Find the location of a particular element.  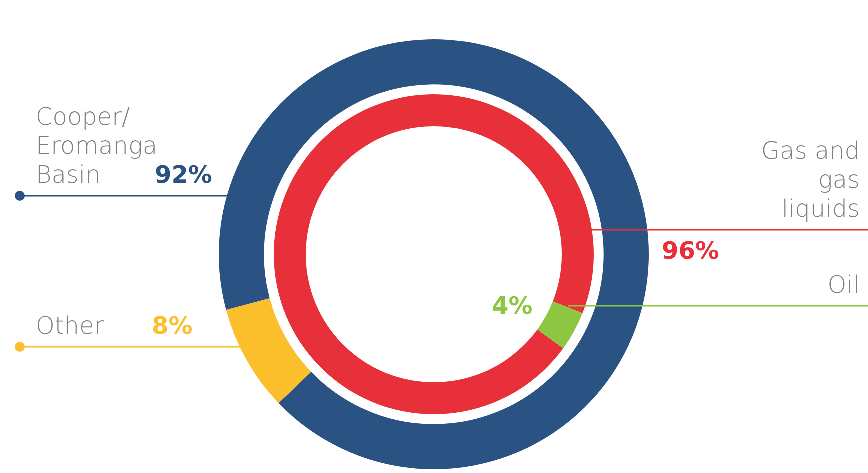

data-label: 8% is located at coordinates (172, 326).